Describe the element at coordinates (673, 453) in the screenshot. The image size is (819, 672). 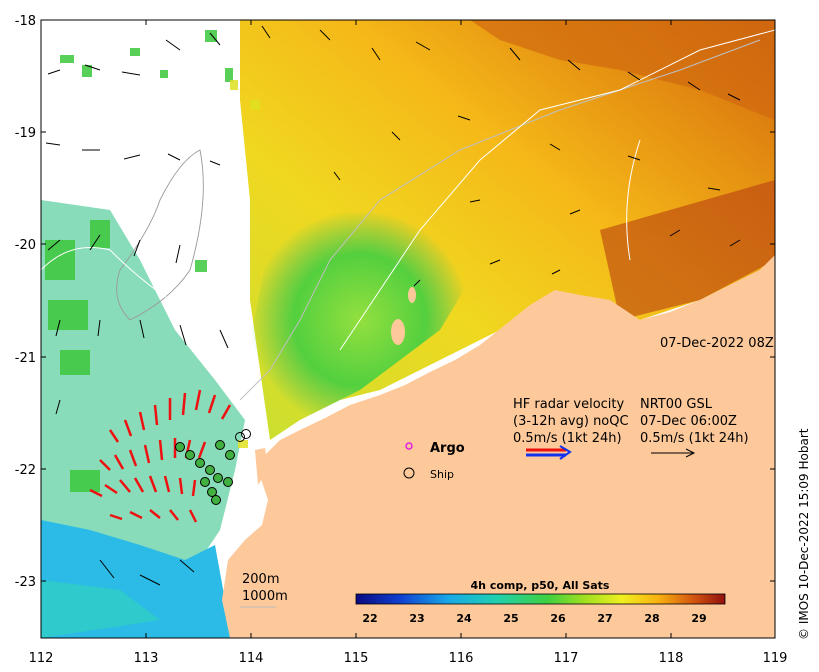
I see `nrt-scale-arrow` at that location.